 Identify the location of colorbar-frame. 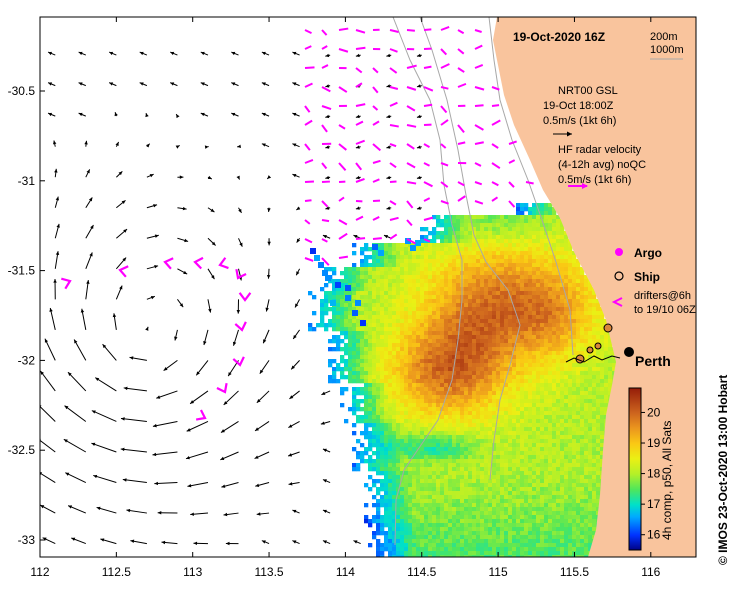
(635, 469).